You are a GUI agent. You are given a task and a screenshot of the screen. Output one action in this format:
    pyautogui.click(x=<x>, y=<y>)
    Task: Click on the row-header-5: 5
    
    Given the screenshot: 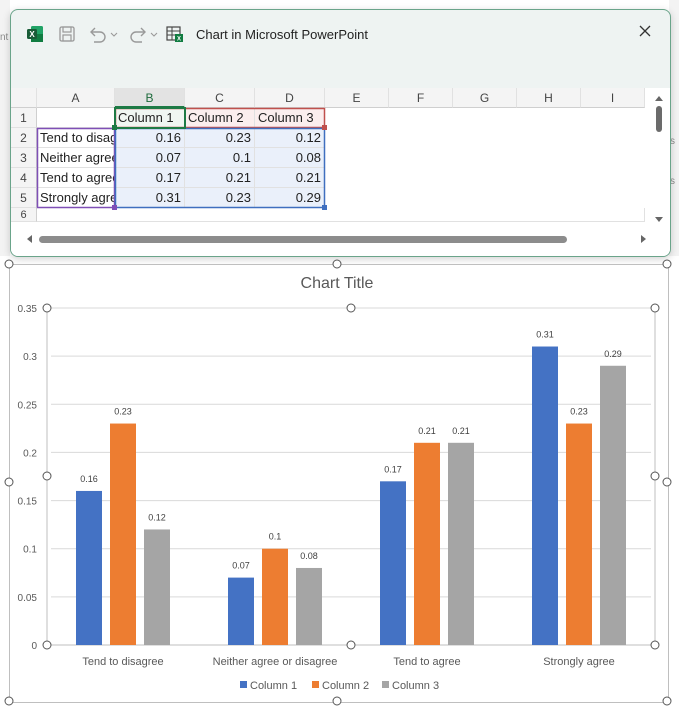 What is the action you would take?
    pyautogui.click(x=24, y=198)
    